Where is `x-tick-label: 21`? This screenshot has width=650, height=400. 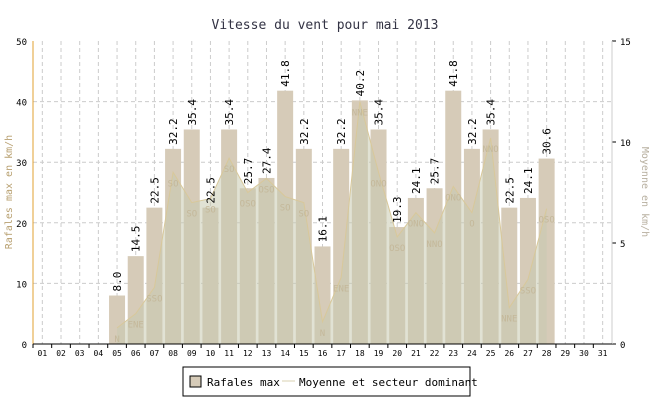
x-tick-label: 21 is located at coordinates (416, 353).